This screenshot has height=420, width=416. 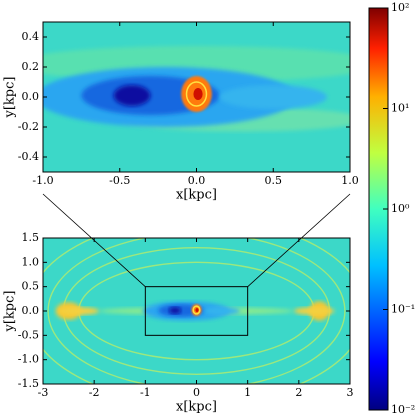 I want to click on x-tick-label: 3, so click(x=350, y=392).